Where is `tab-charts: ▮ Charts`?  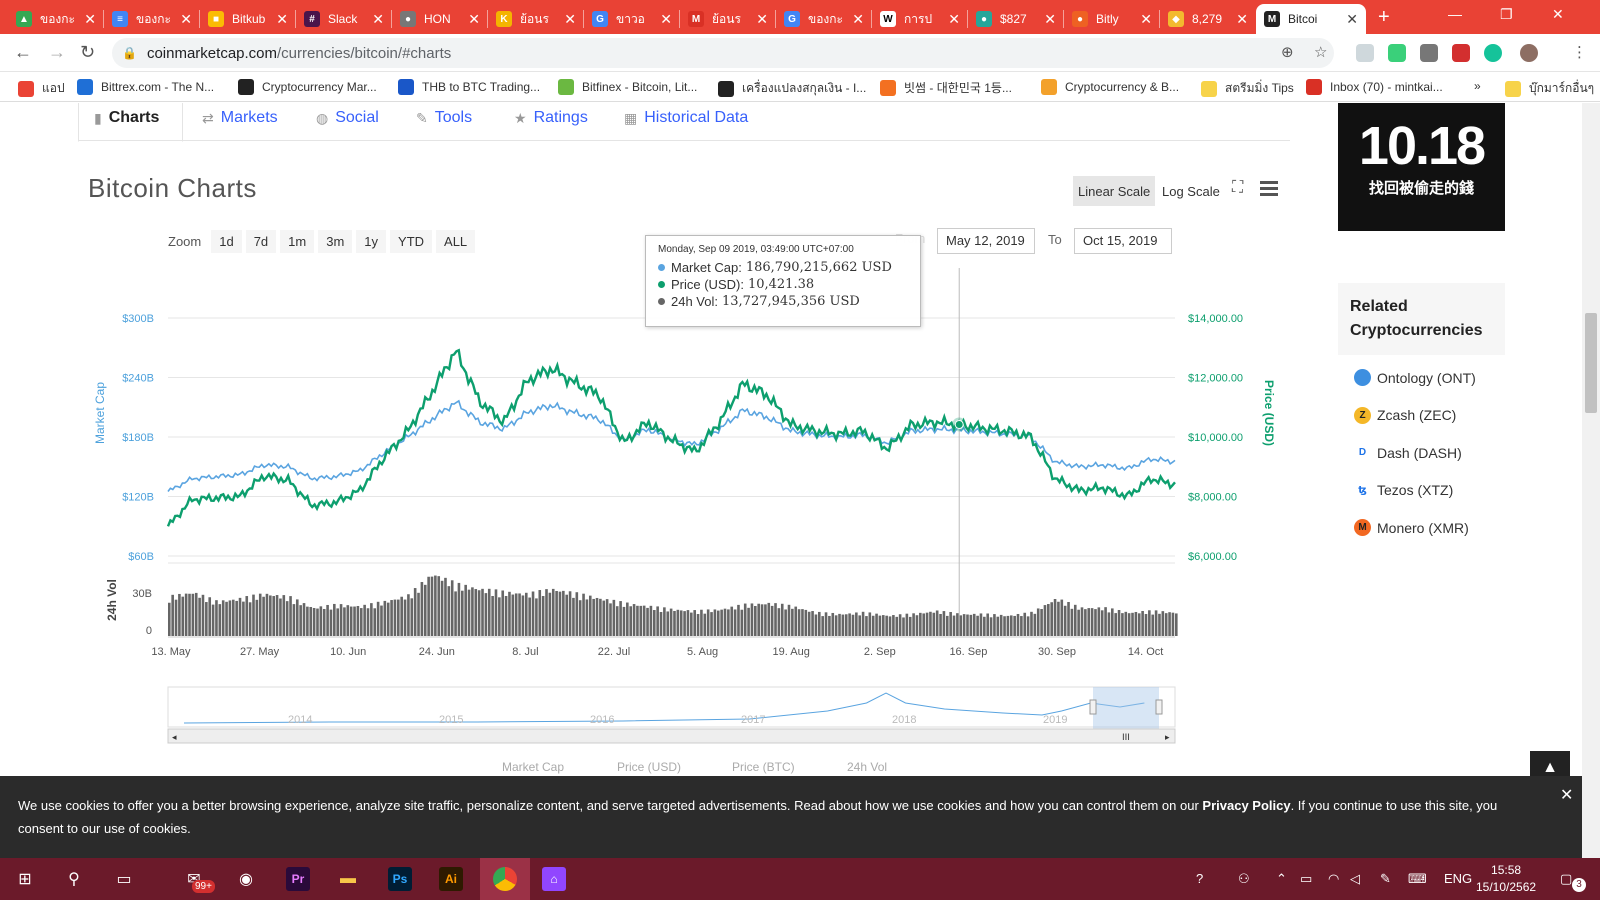 tab-charts: ▮ Charts is located at coordinates (126, 118).